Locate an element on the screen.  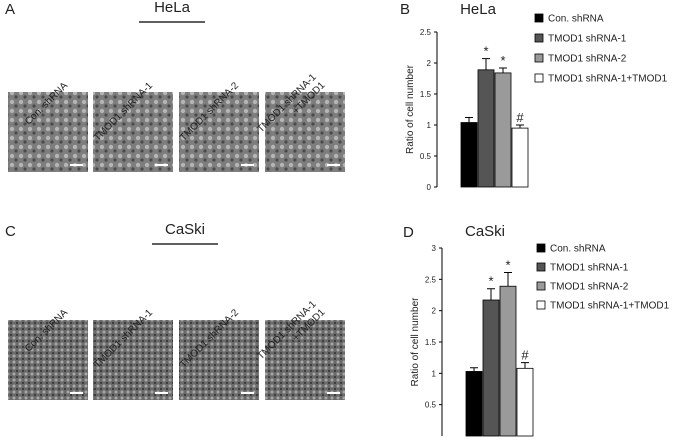
chart-title: HeLa is located at coordinates (478, 9).